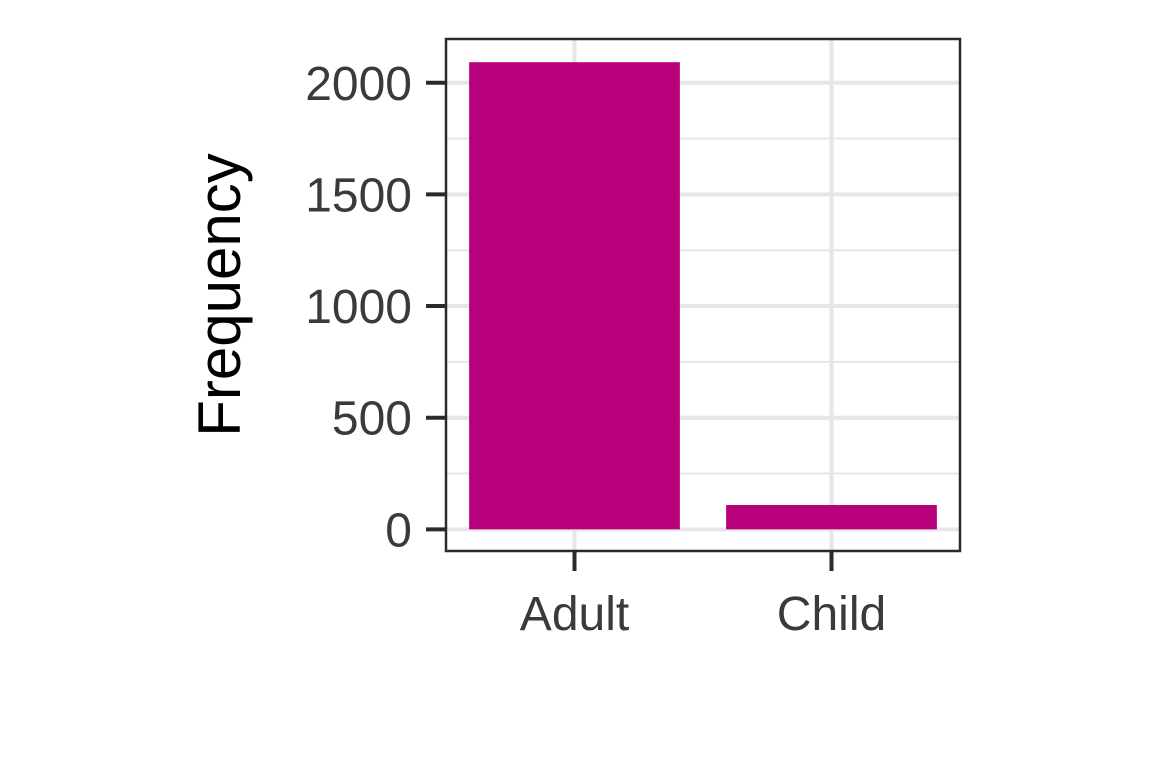 This screenshot has height=768, width=1152. Describe the element at coordinates (831, 517) in the screenshot. I see `bar-child` at that location.